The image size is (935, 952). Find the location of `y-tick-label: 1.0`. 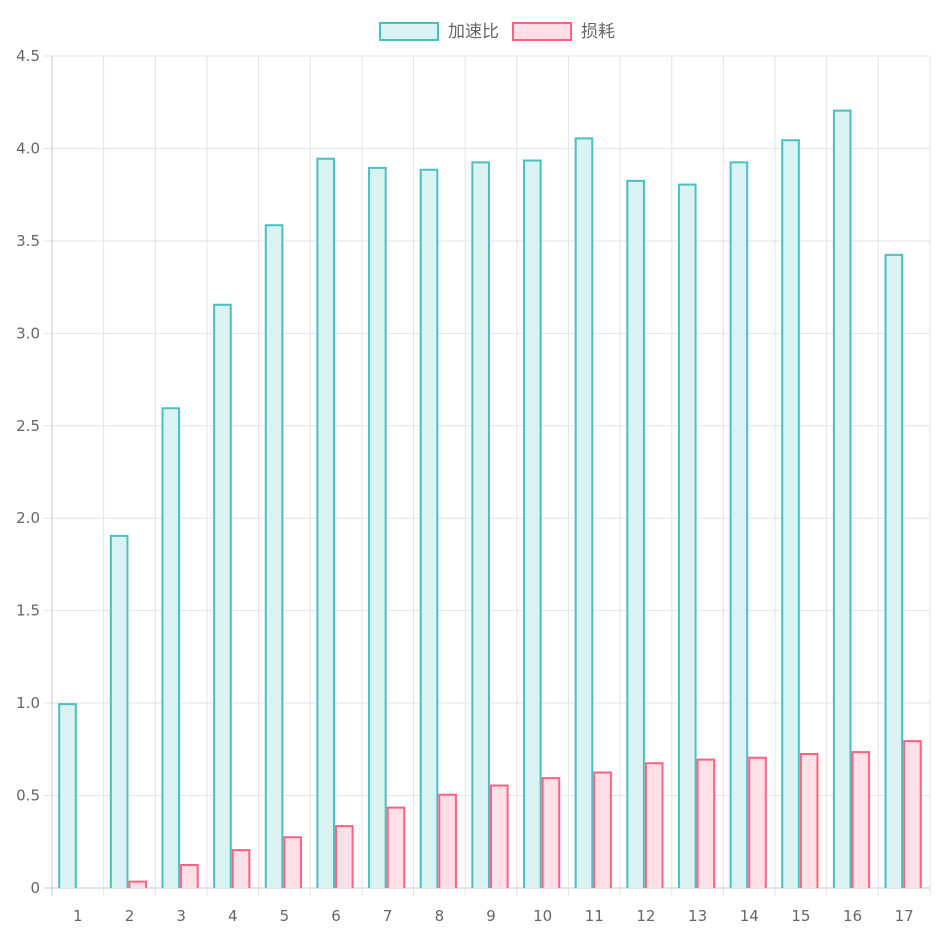

y-tick-label: 1.0 is located at coordinates (28, 703).